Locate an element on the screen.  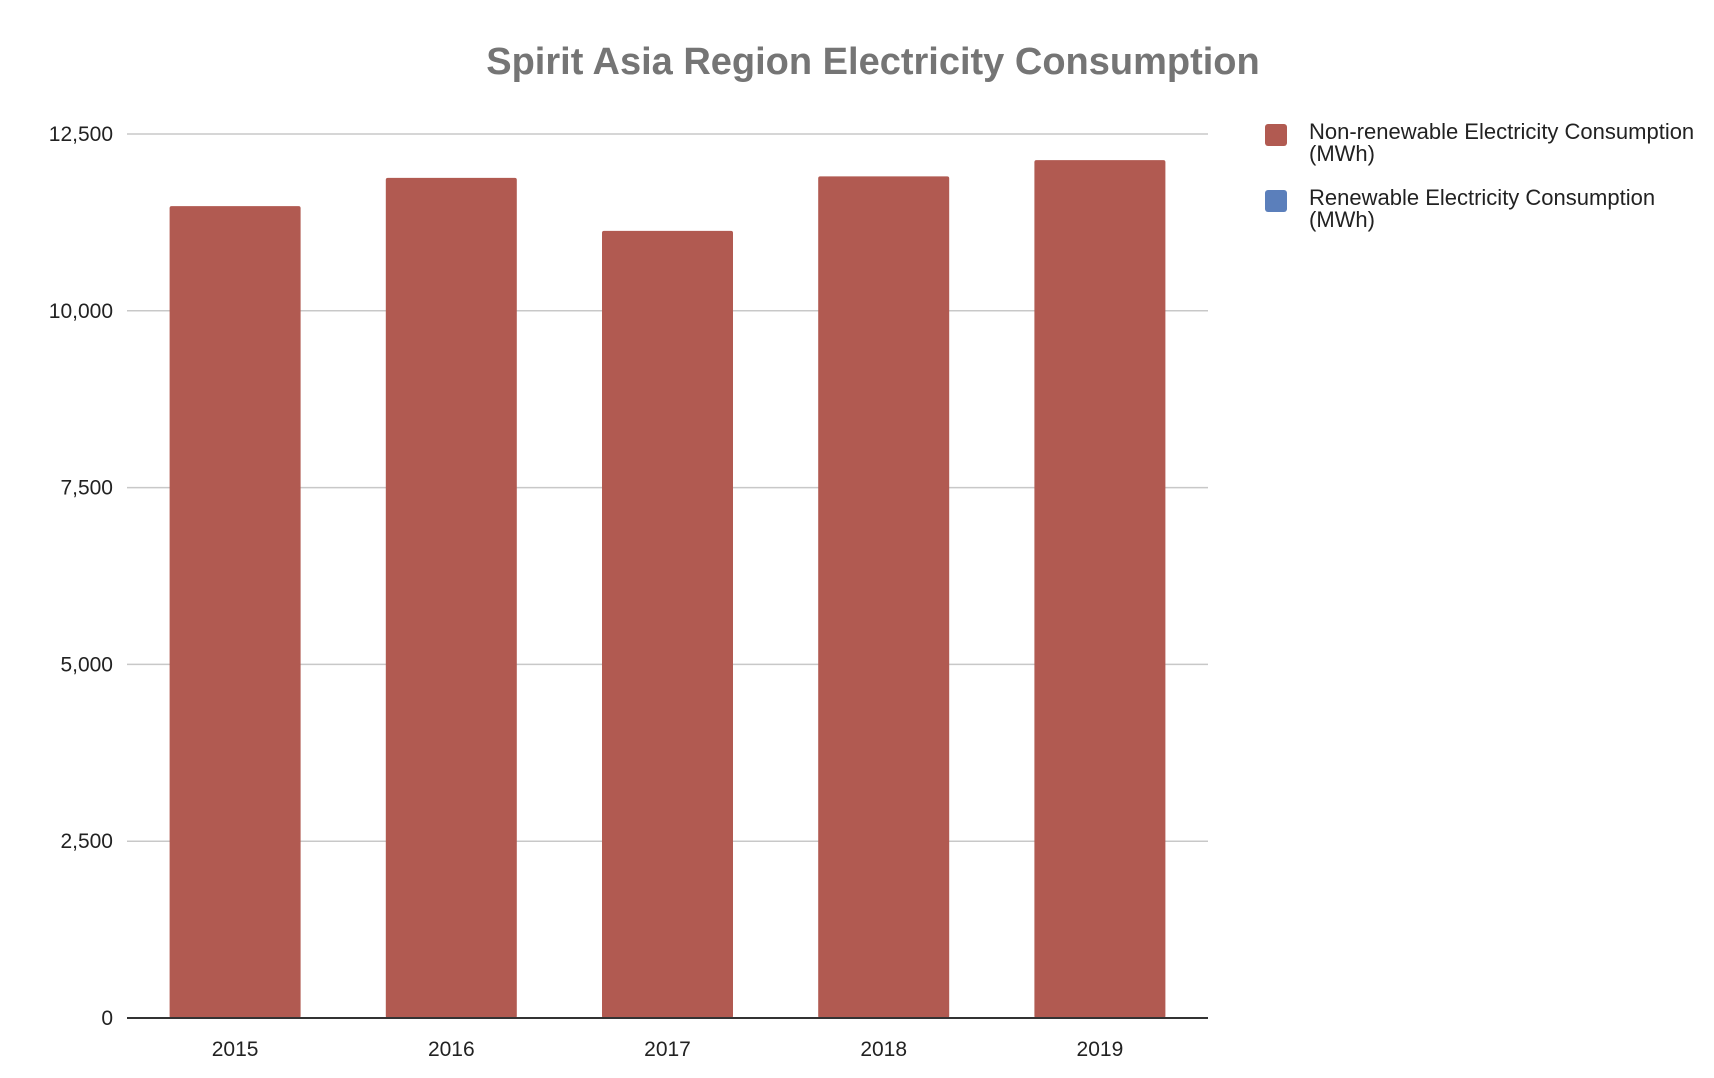
x-tick-label: 2019 is located at coordinates (1100, 1049).